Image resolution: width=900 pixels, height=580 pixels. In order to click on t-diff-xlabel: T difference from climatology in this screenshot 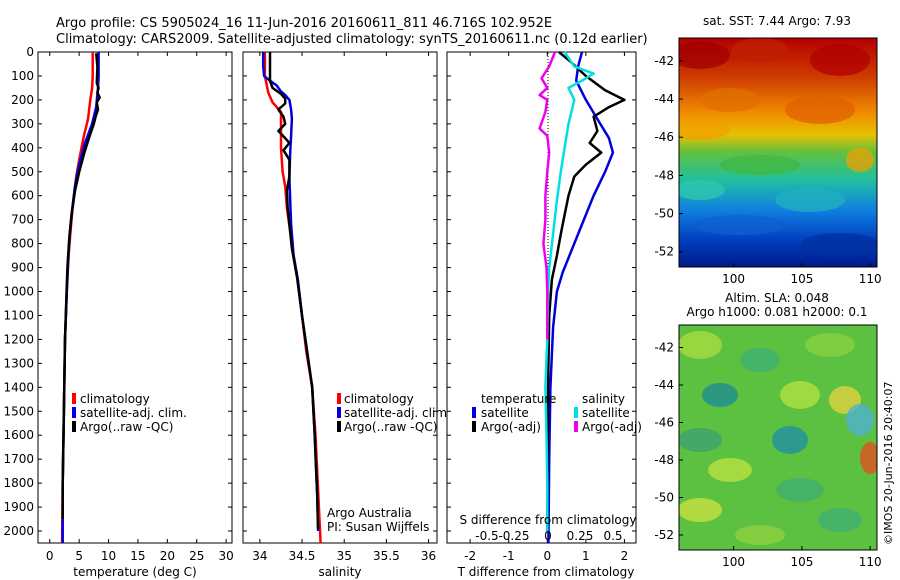, I will do `click(546, 572)`.